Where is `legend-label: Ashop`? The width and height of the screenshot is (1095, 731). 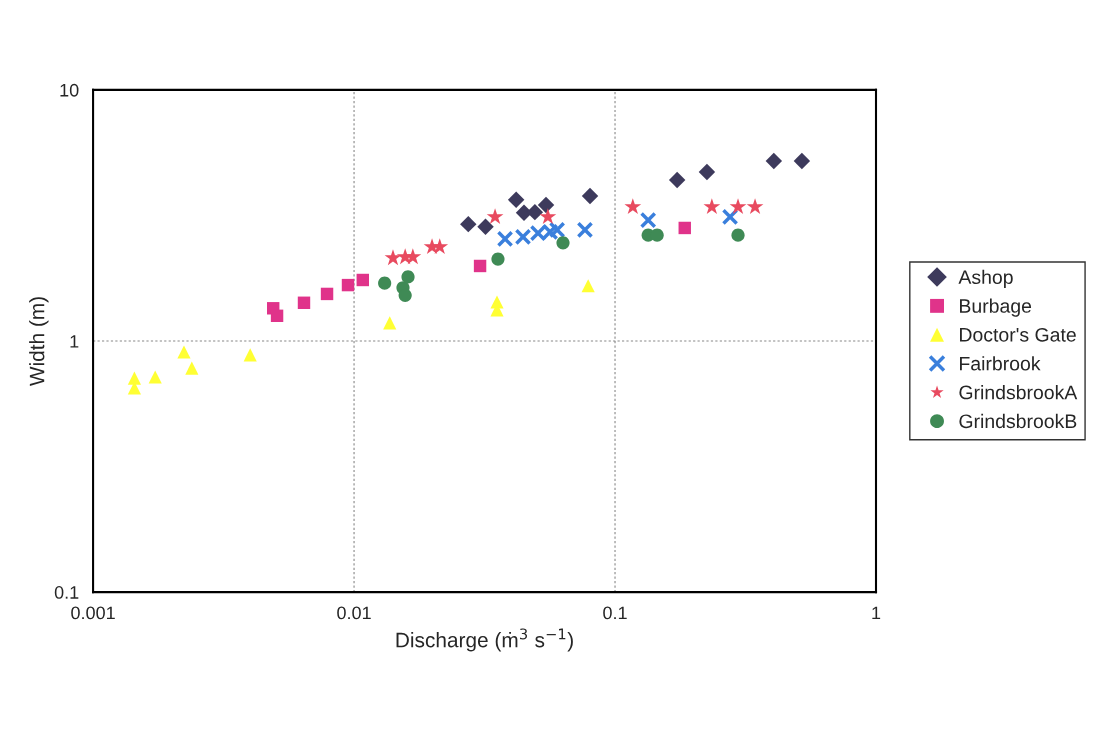 legend-label: Ashop is located at coordinates (985, 278).